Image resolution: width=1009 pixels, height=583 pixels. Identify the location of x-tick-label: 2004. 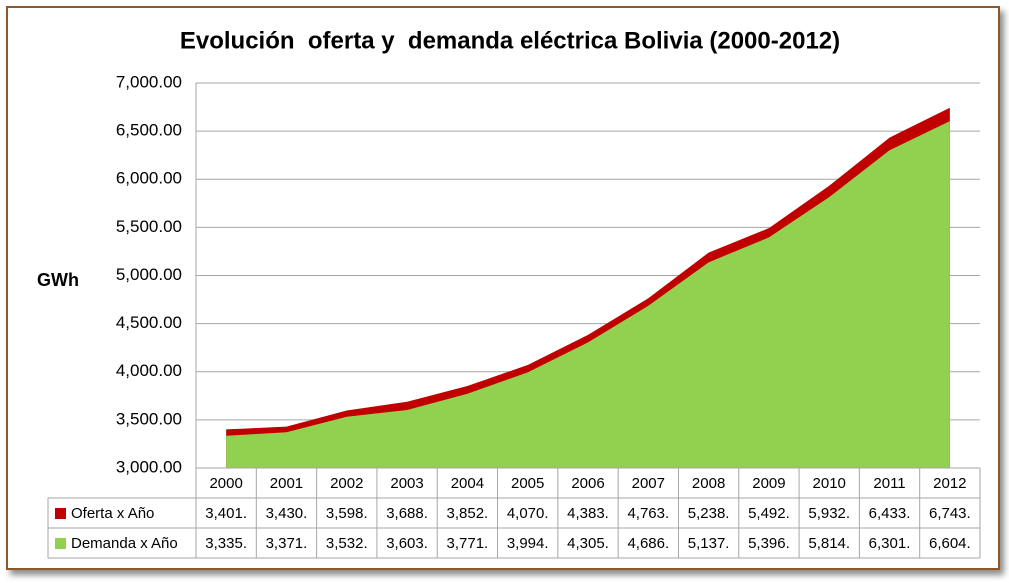
(467, 483).